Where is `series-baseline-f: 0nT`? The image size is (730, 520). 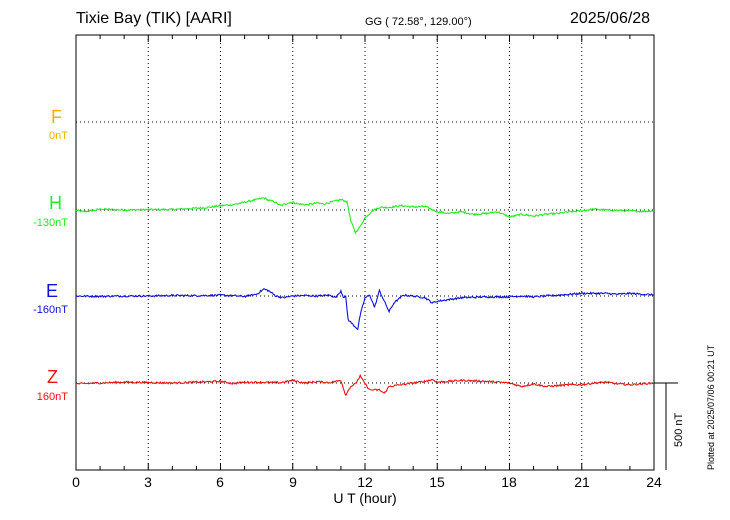 series-baseline-f: 0nT is located at coordinates (58, 136).